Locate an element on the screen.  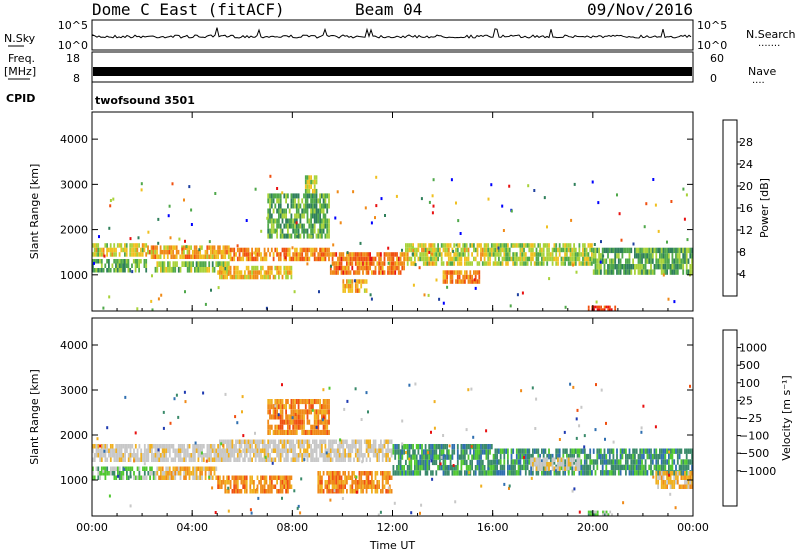
data-band is located at coordinates (642, 261).